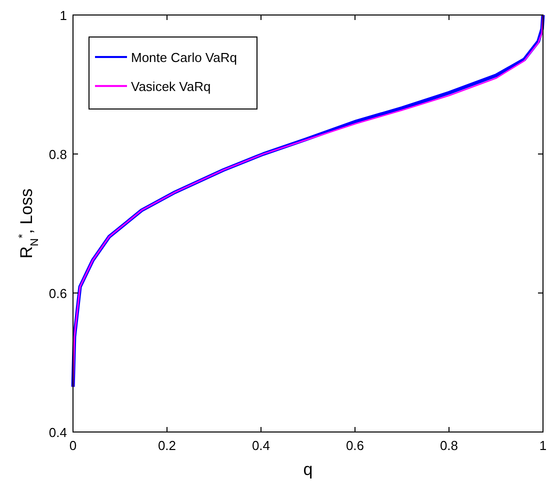 The width and height of the screenshot is (555, 487). What do you see at coordinates (171, 86) in the screenshot?
I see `legend-label: Vasicek VaRq` at bounding box center [171, 86].